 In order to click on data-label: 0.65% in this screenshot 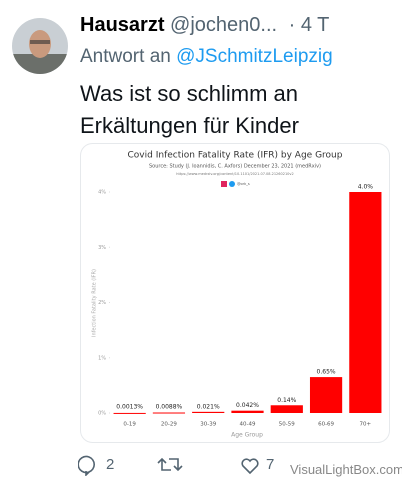, I will do `click(326, 372)`.